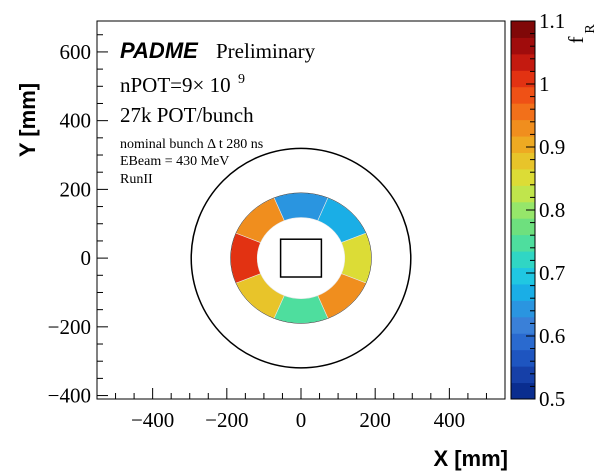  What do you see at coordinates (301, 420) in the screenshot?
I see `x-tick-label: 0` at bounding box center [301, 420].